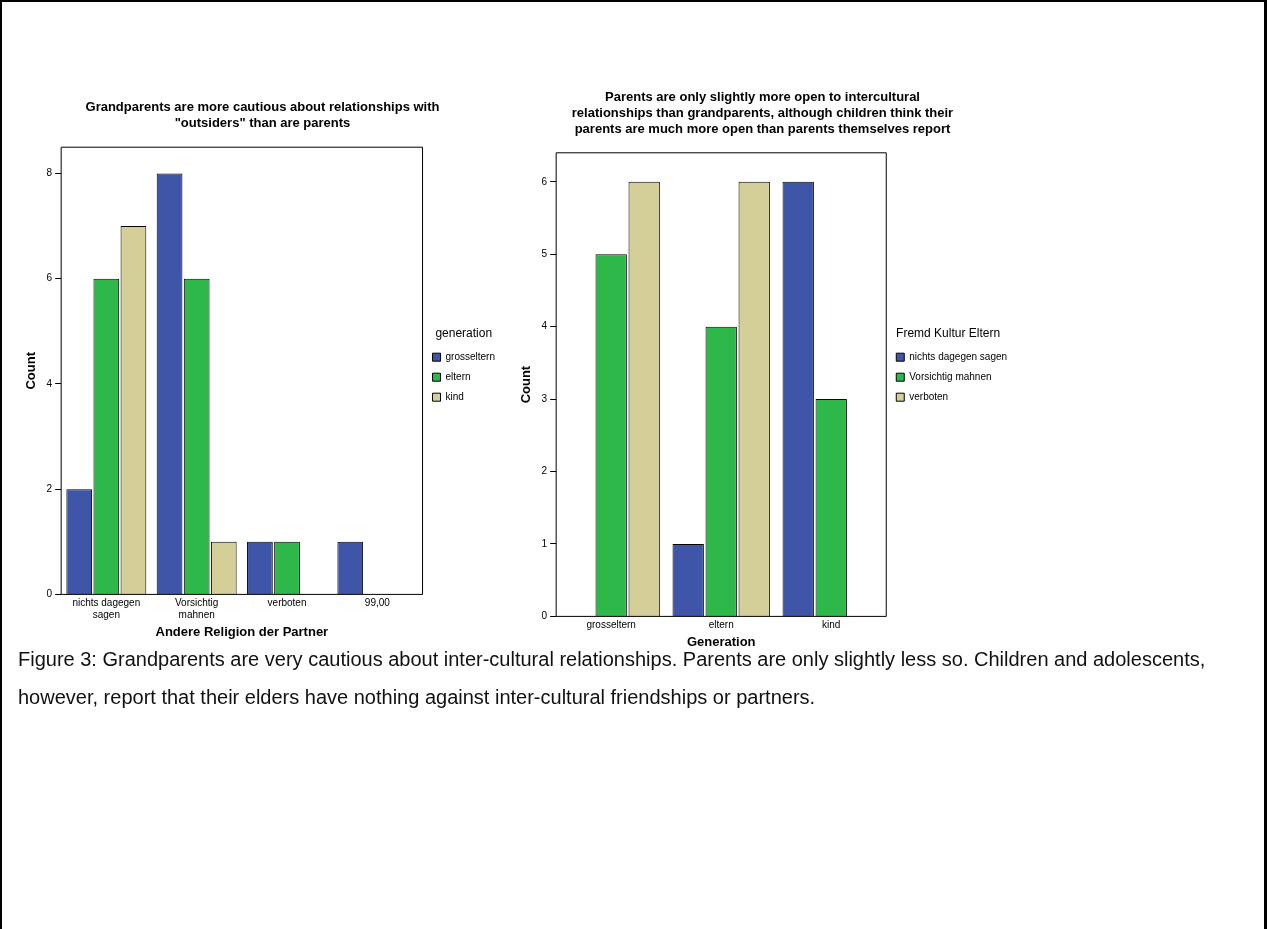 The image size is (1267, 929). What do you see at coordinates (958, 356) in the screenshot?
I see `legend-label: nichts dagegen sagen` at bounding box center [958, 356].